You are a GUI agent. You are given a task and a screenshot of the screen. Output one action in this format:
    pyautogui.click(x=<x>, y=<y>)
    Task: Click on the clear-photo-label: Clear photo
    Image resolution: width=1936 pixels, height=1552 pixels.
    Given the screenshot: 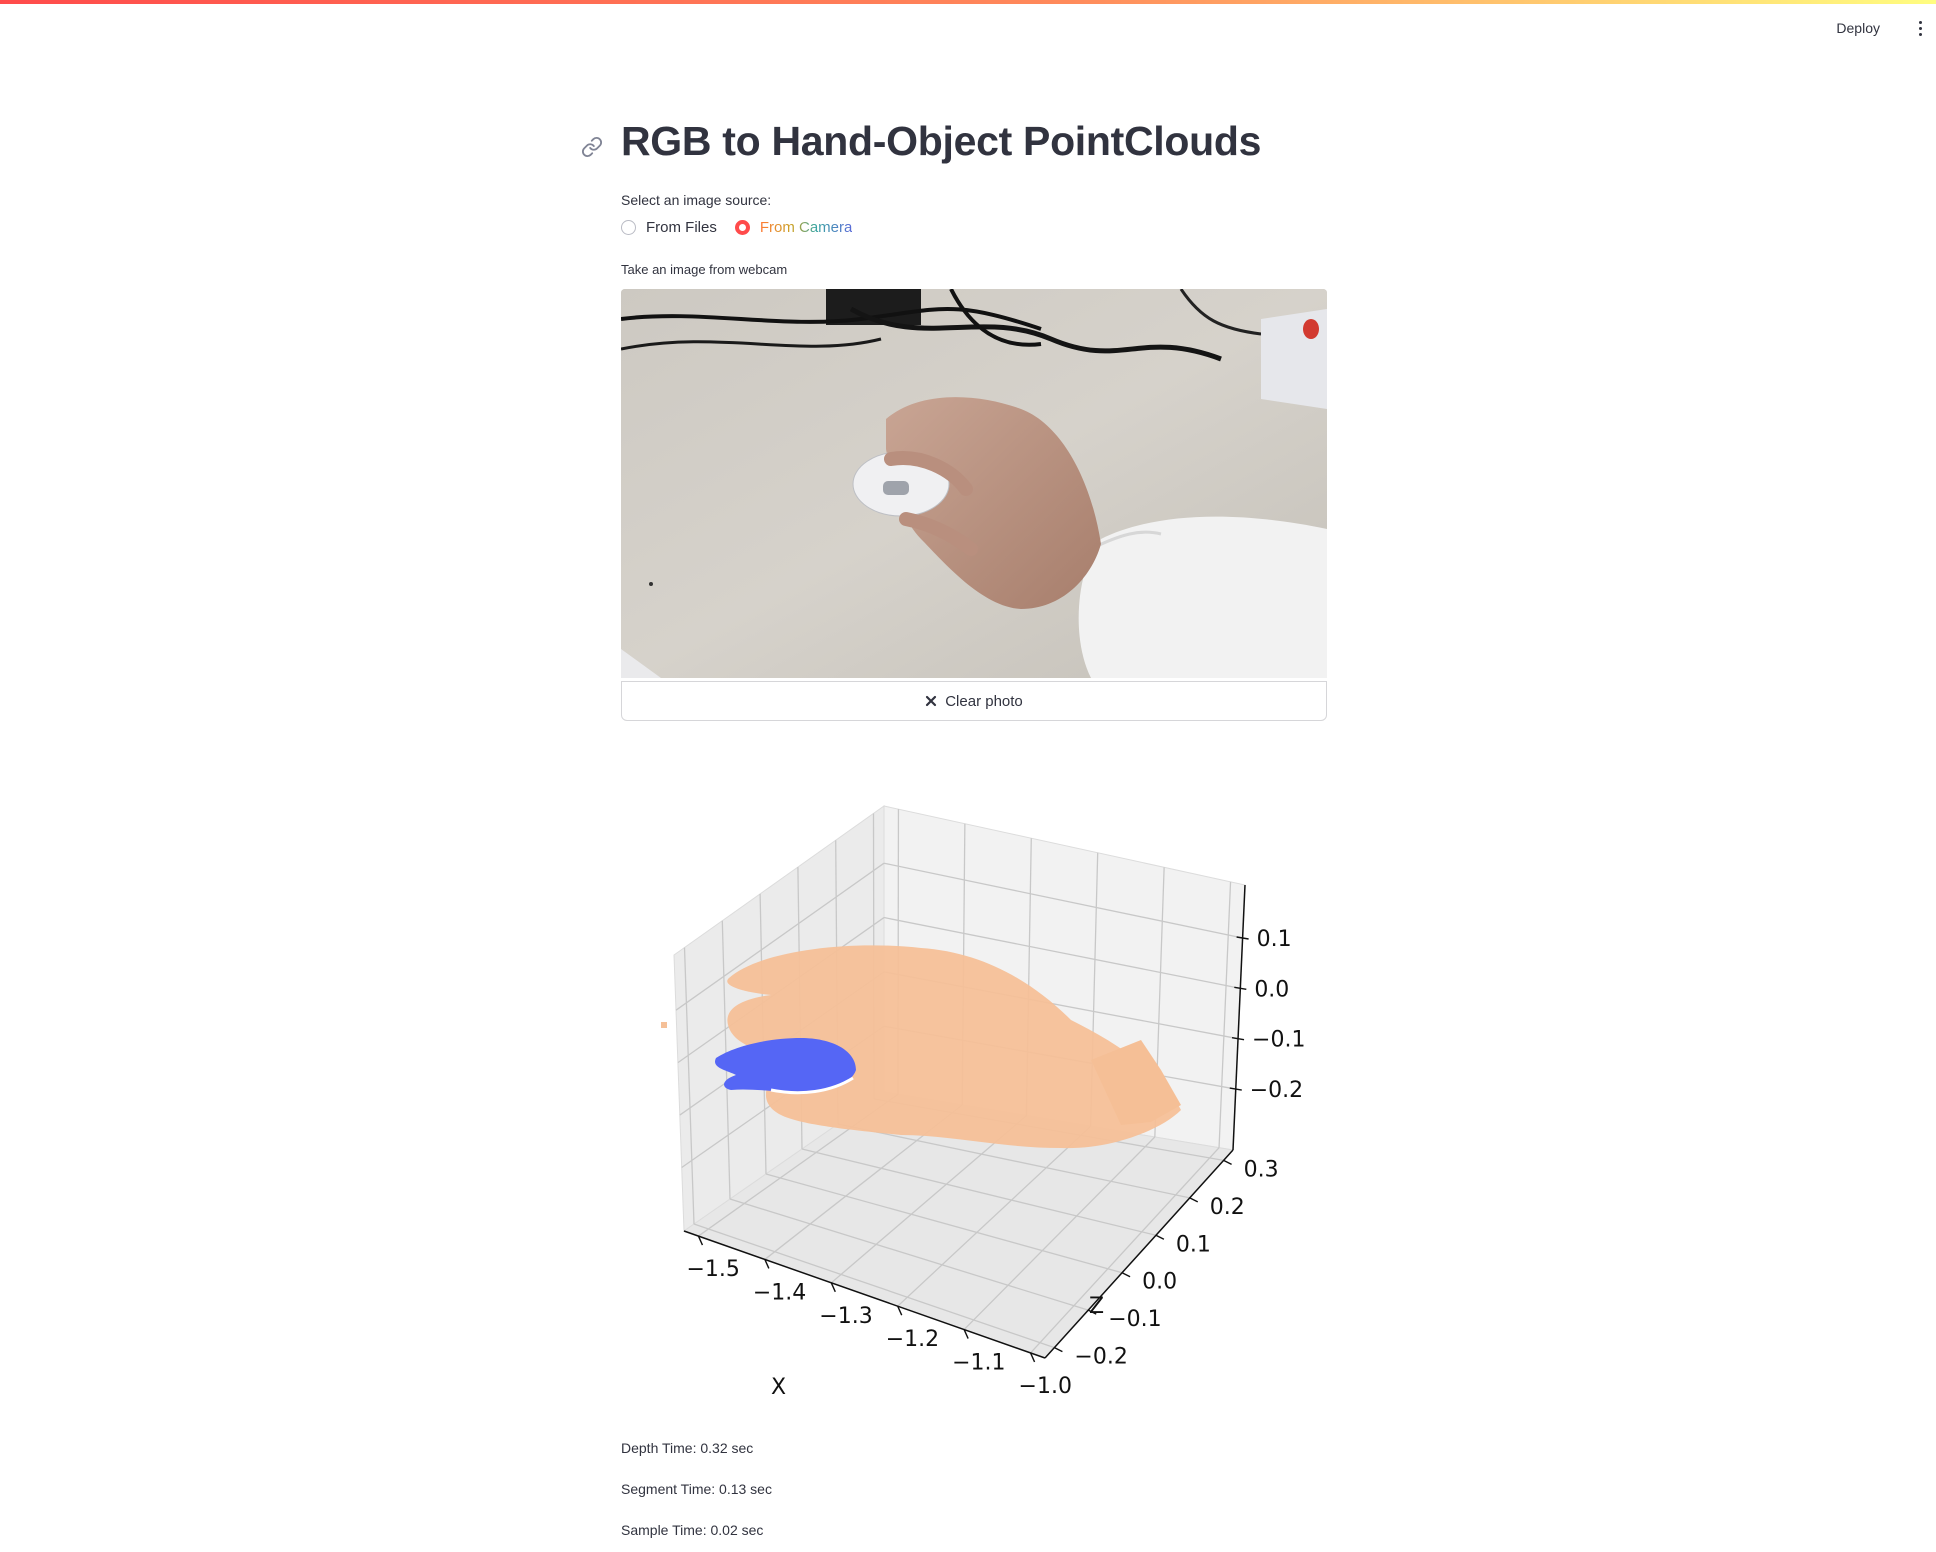 What is the action you would take?
    pyautogui.click(x=984, y=701)
    